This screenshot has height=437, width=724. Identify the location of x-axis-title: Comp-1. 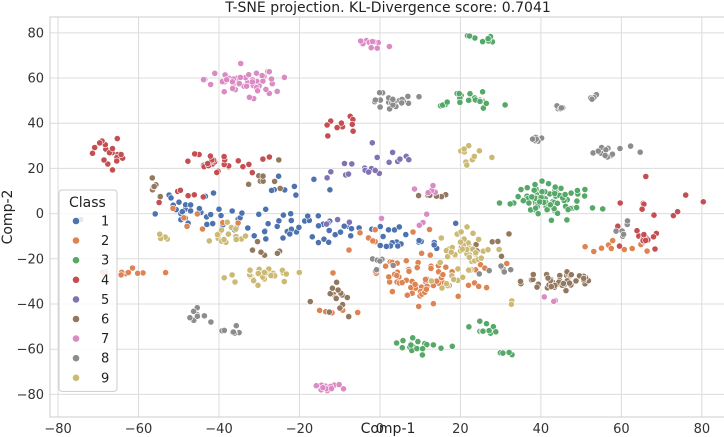
(388, 429).